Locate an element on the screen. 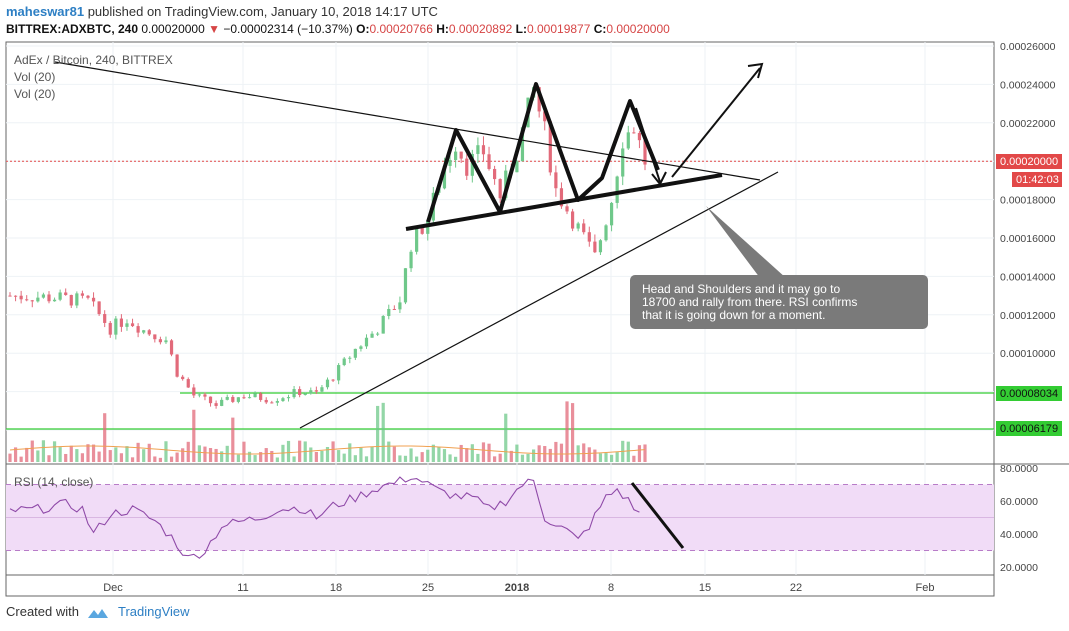  countdown-badge-text: 01:42:03 is located at coordinates (1037, 180).